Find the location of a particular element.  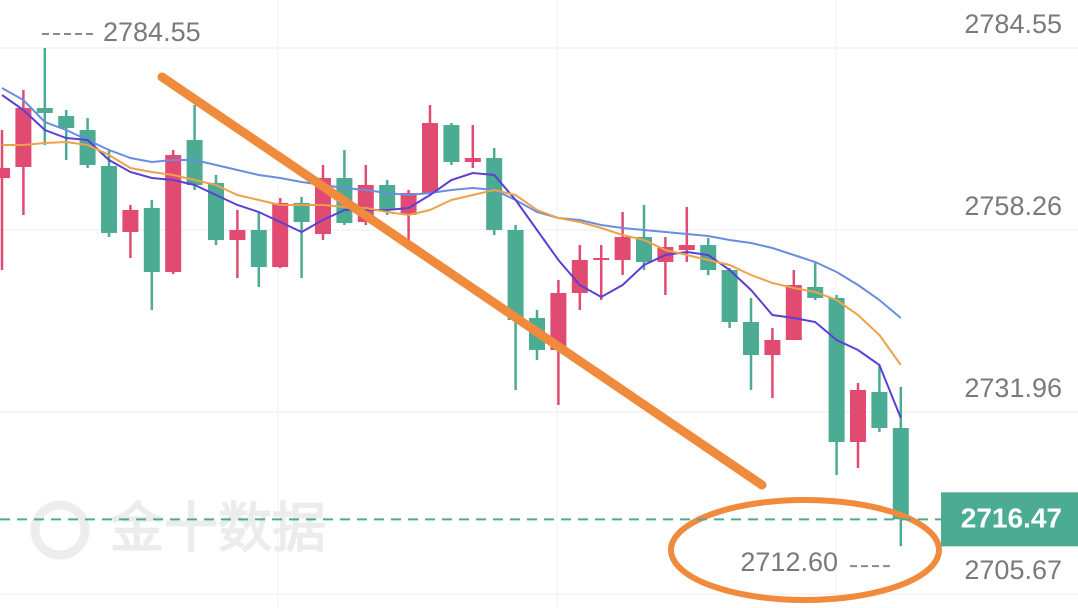

last-price-label: 2716.47 is located at coordinates (1011, 518).